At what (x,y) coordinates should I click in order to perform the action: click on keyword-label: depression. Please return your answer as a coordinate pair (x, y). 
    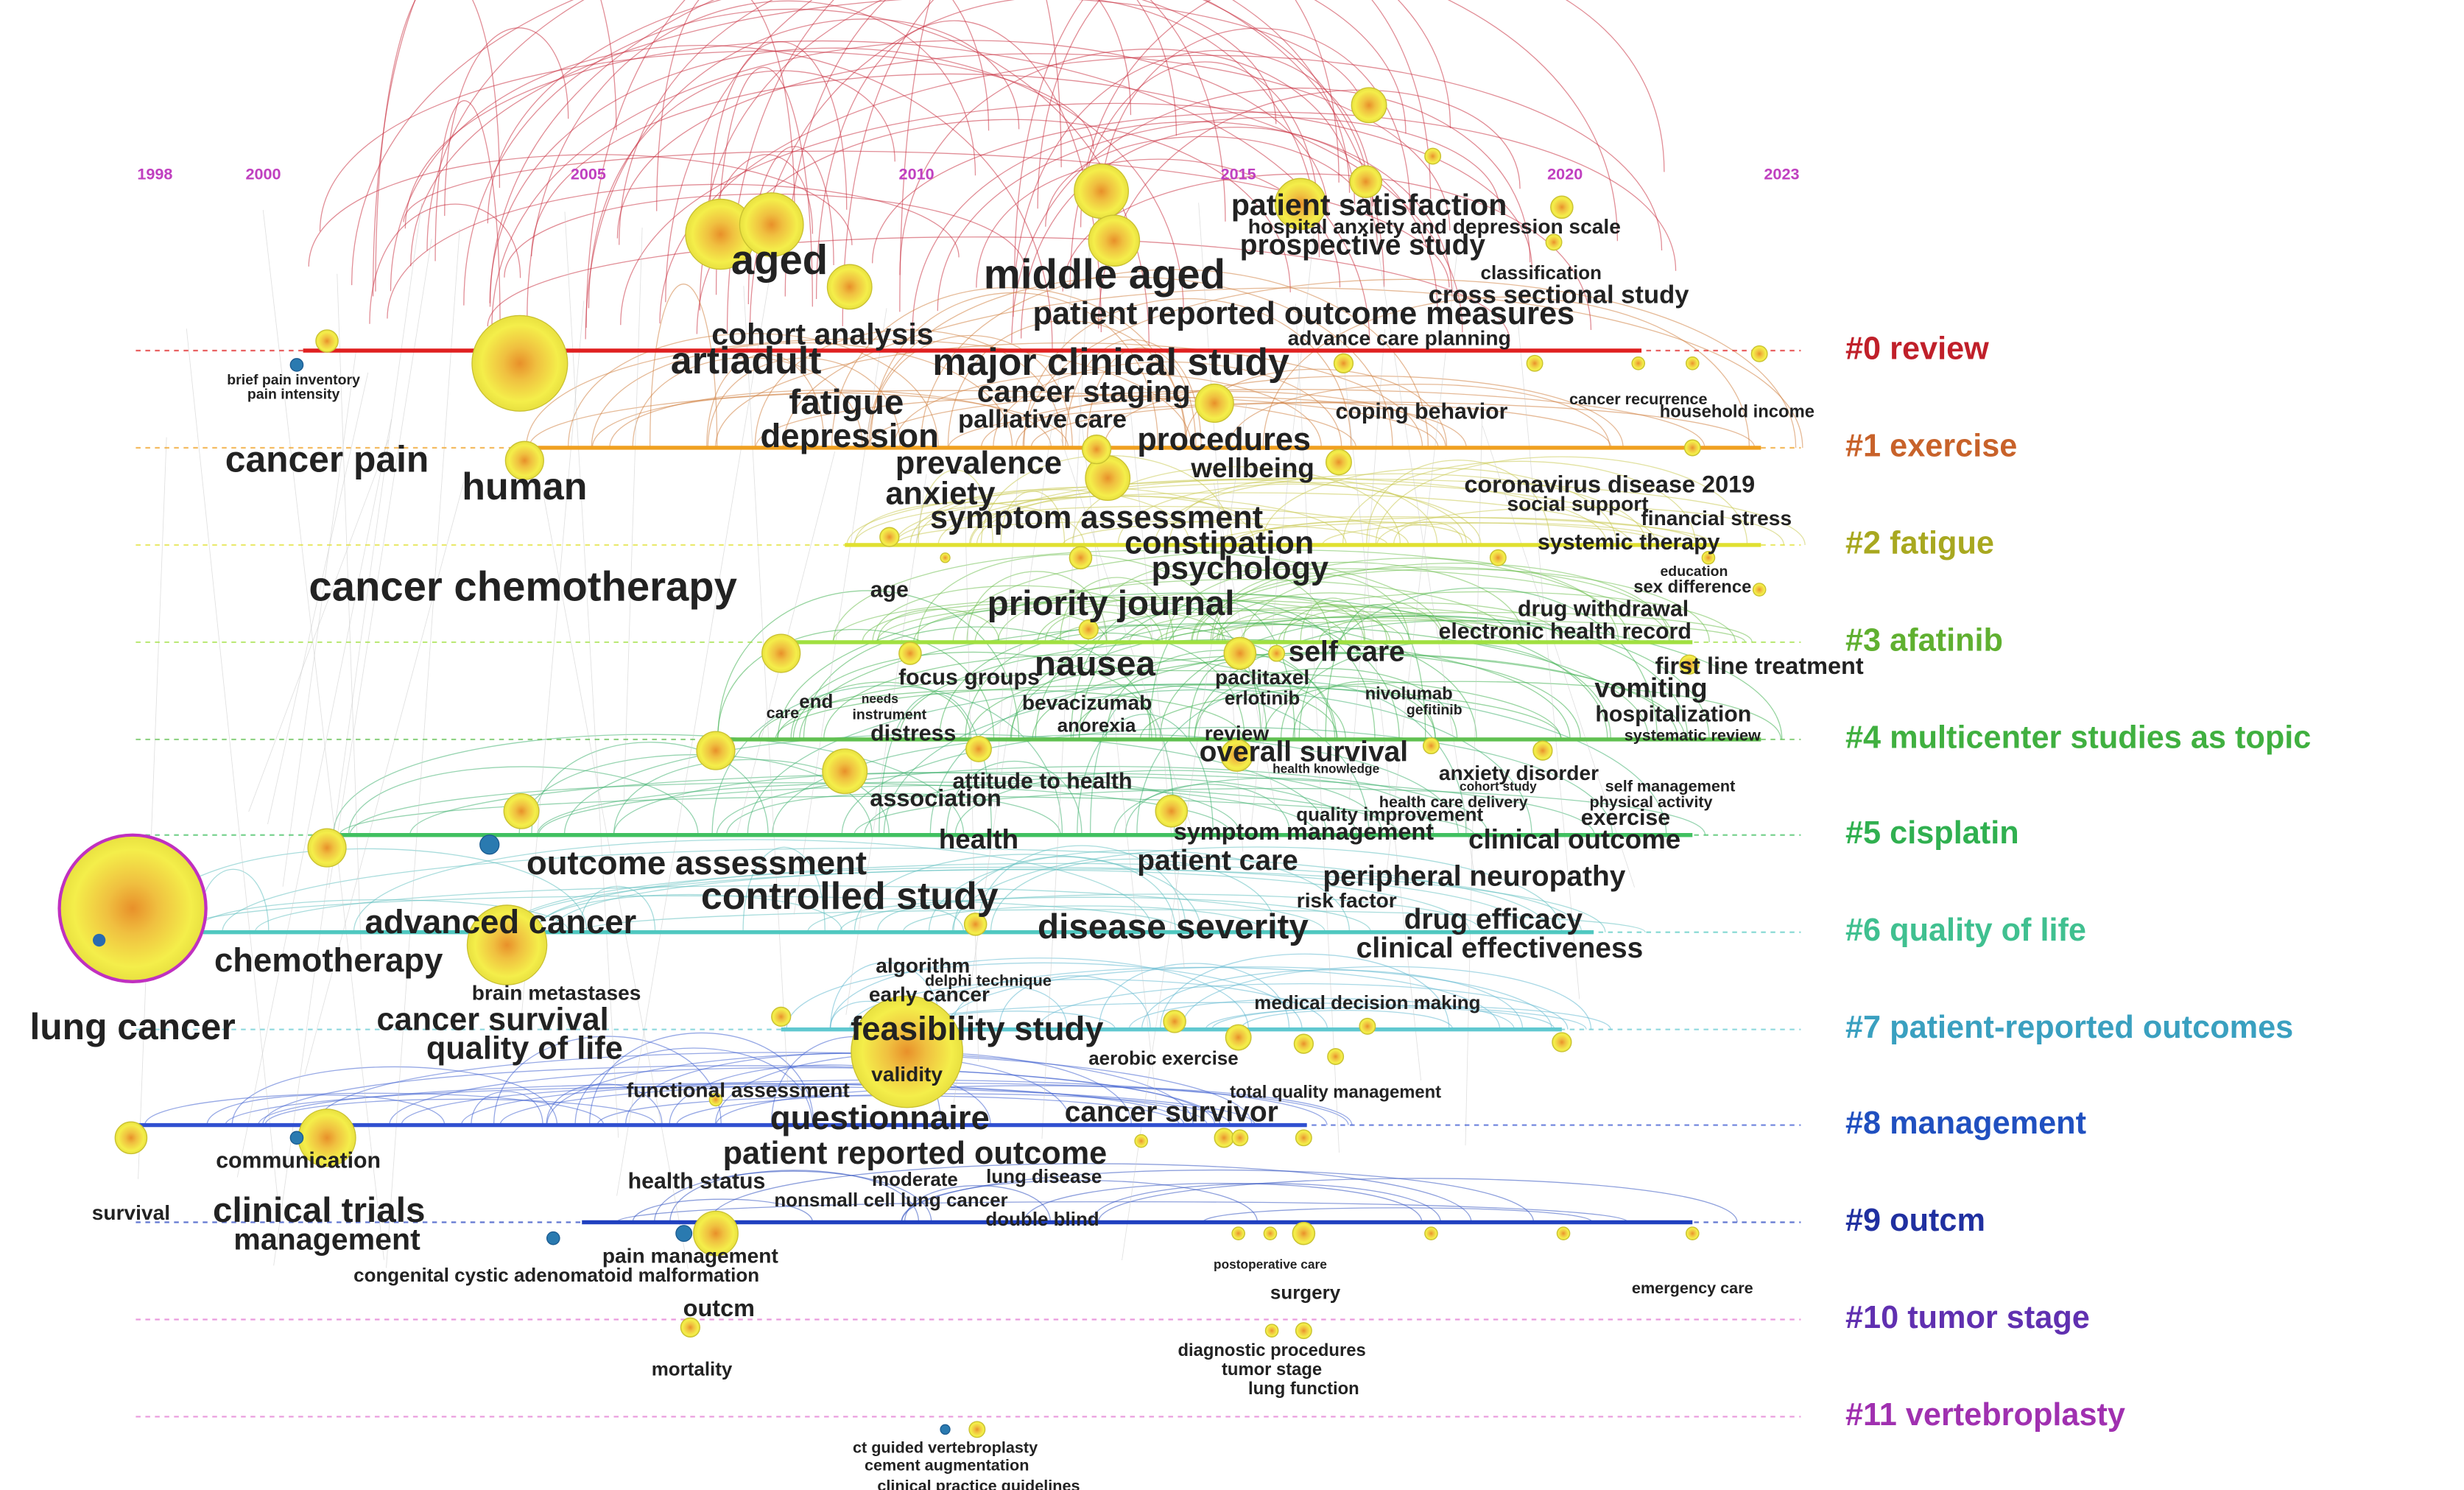
    Looking at the image, I should click on (850, 435).